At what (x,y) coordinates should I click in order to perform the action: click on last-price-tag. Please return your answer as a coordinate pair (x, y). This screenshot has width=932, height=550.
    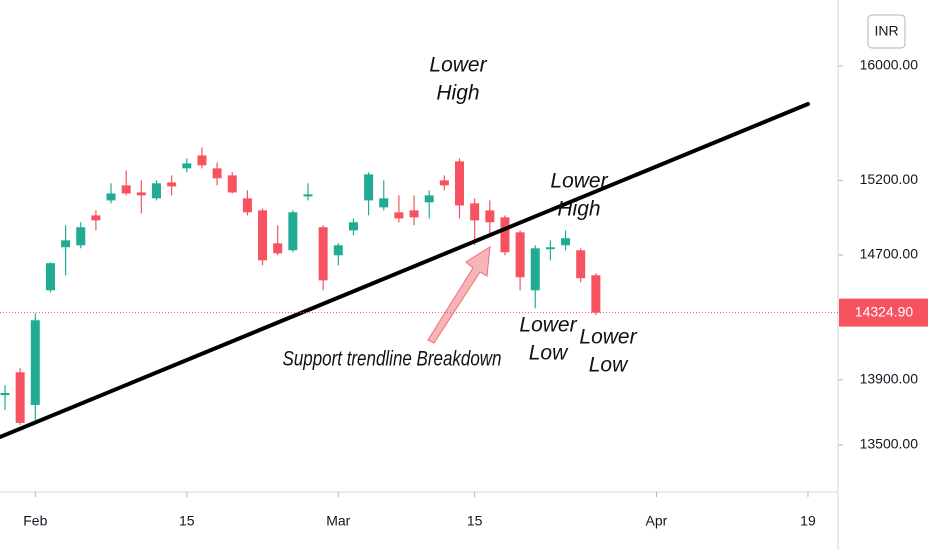
    Looking at the image, I should click on (883, 312).